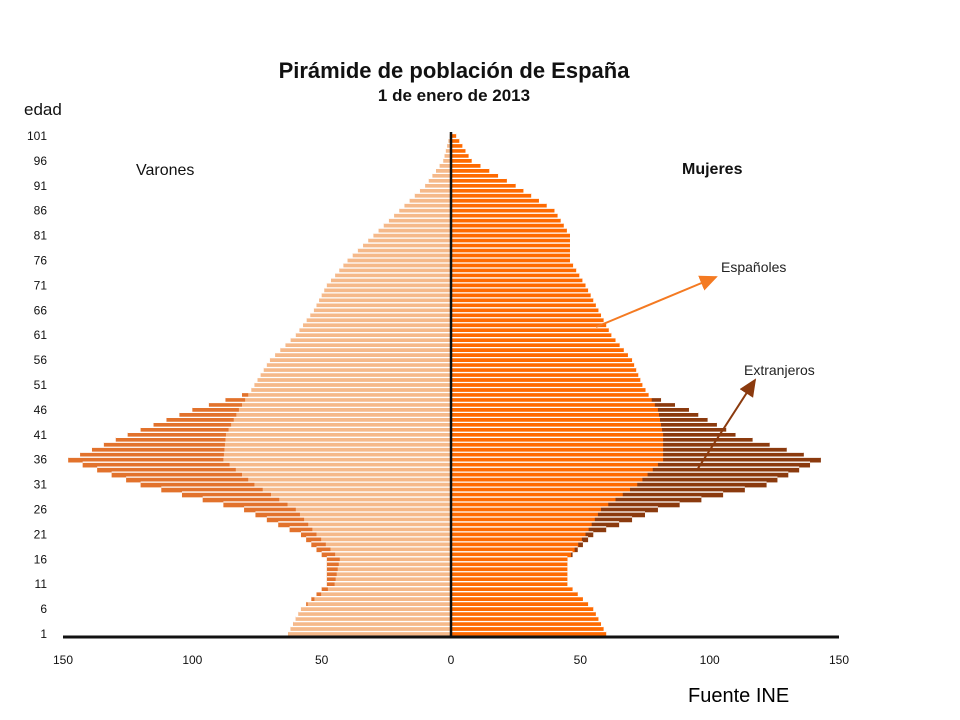 This screenshot has width=960, height=720. Describe the element at coordinates (41, 161) in the screenshot. I see `y-tick-label-96: 96` at that location.